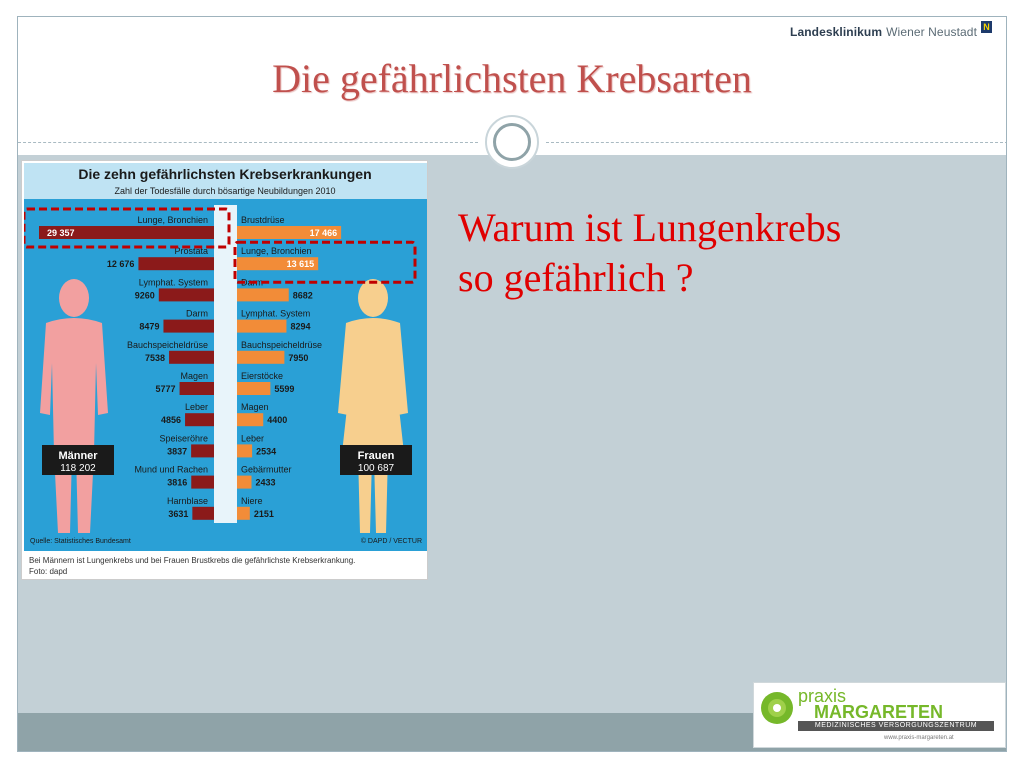 The width and height of the screenshot is (1024, 768). What do you see at coordinates (275, 314) in the screenshot?
I see `women-category-label: Lymphat. System` at bounding box center [275, 314].